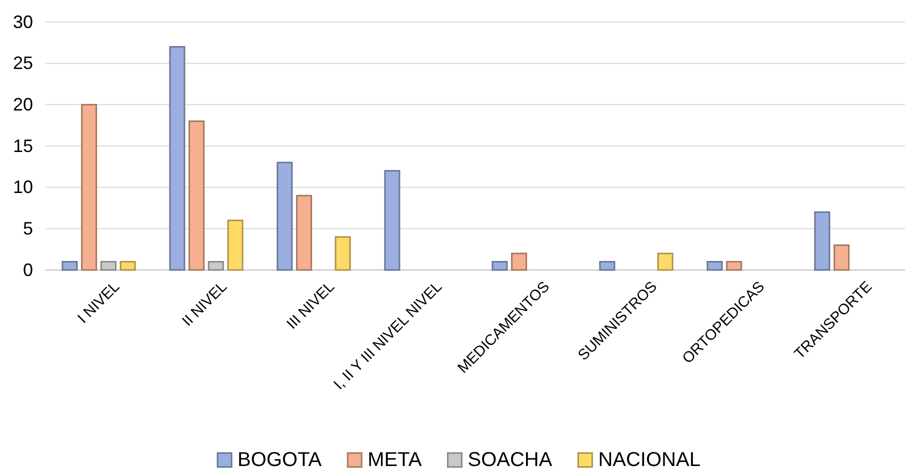 This screenshot has width=918, height=473. What do you see at coordinates (22, 22) in the screenshot?
I see `y-tick-label: 30` at bounding box center [22, 22].